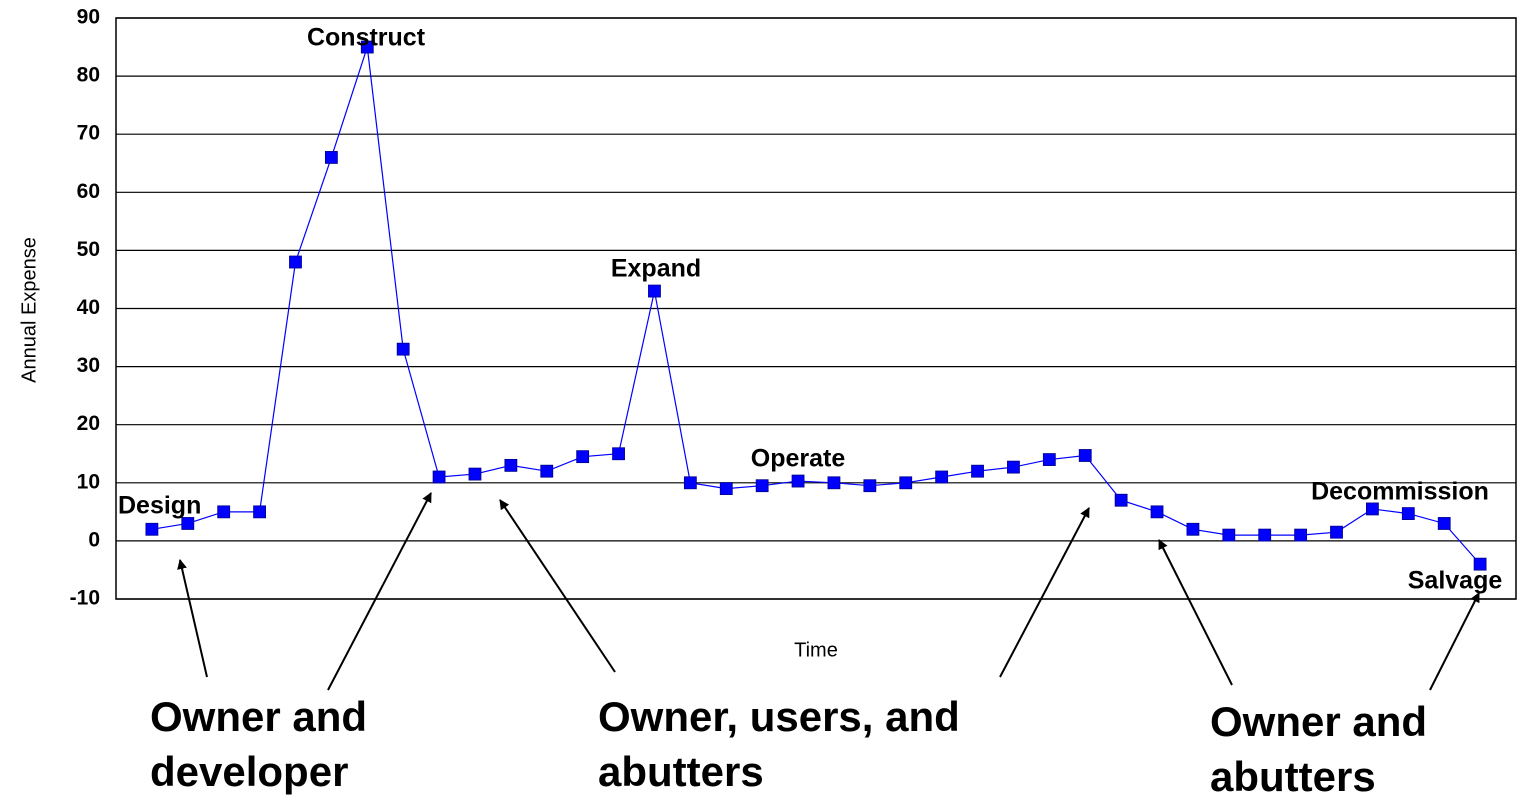 This screenshot has height=800, width=1526. What do you see at coordinates (366, 38) in the screenshot?
I see `phase-label: Construct` at bounding box center [366, 38].